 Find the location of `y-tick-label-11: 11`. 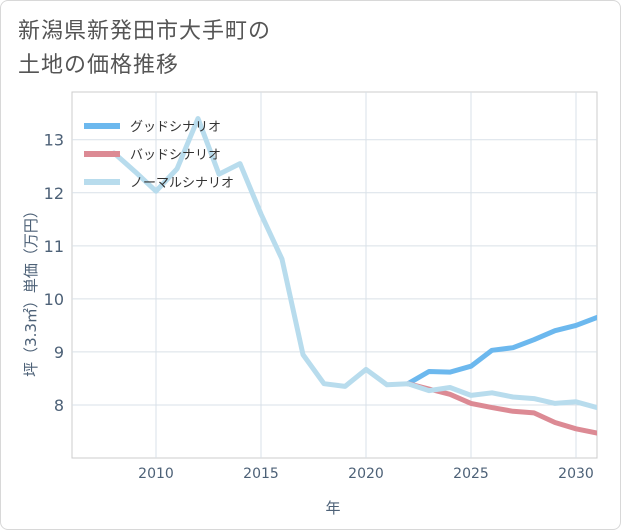

y-tick-label-11: 11 is located at coordinates (54, 246).